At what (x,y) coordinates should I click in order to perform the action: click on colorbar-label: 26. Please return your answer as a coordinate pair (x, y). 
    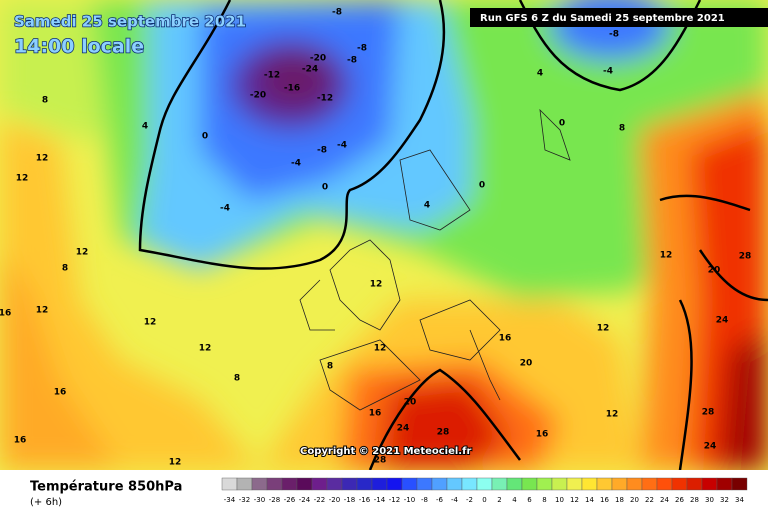
    Looking at the image, I should click on (679, 500).